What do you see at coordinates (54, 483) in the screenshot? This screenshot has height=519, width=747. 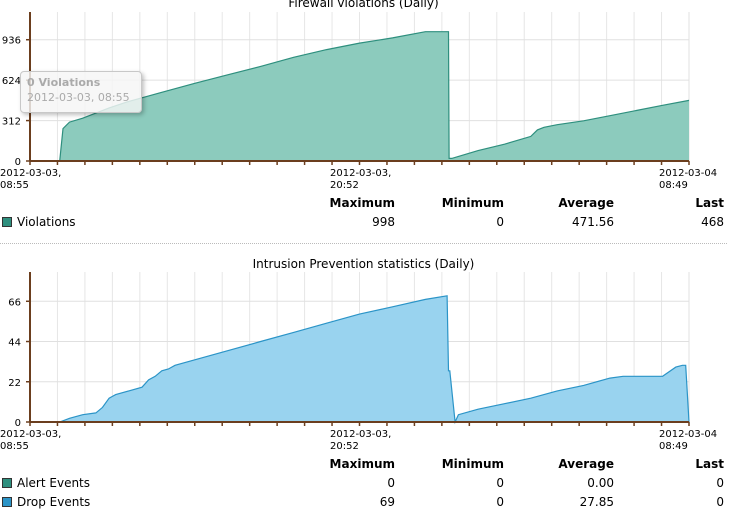 I see `legend-entry: Alert Events` at bounding box center [54, 483].